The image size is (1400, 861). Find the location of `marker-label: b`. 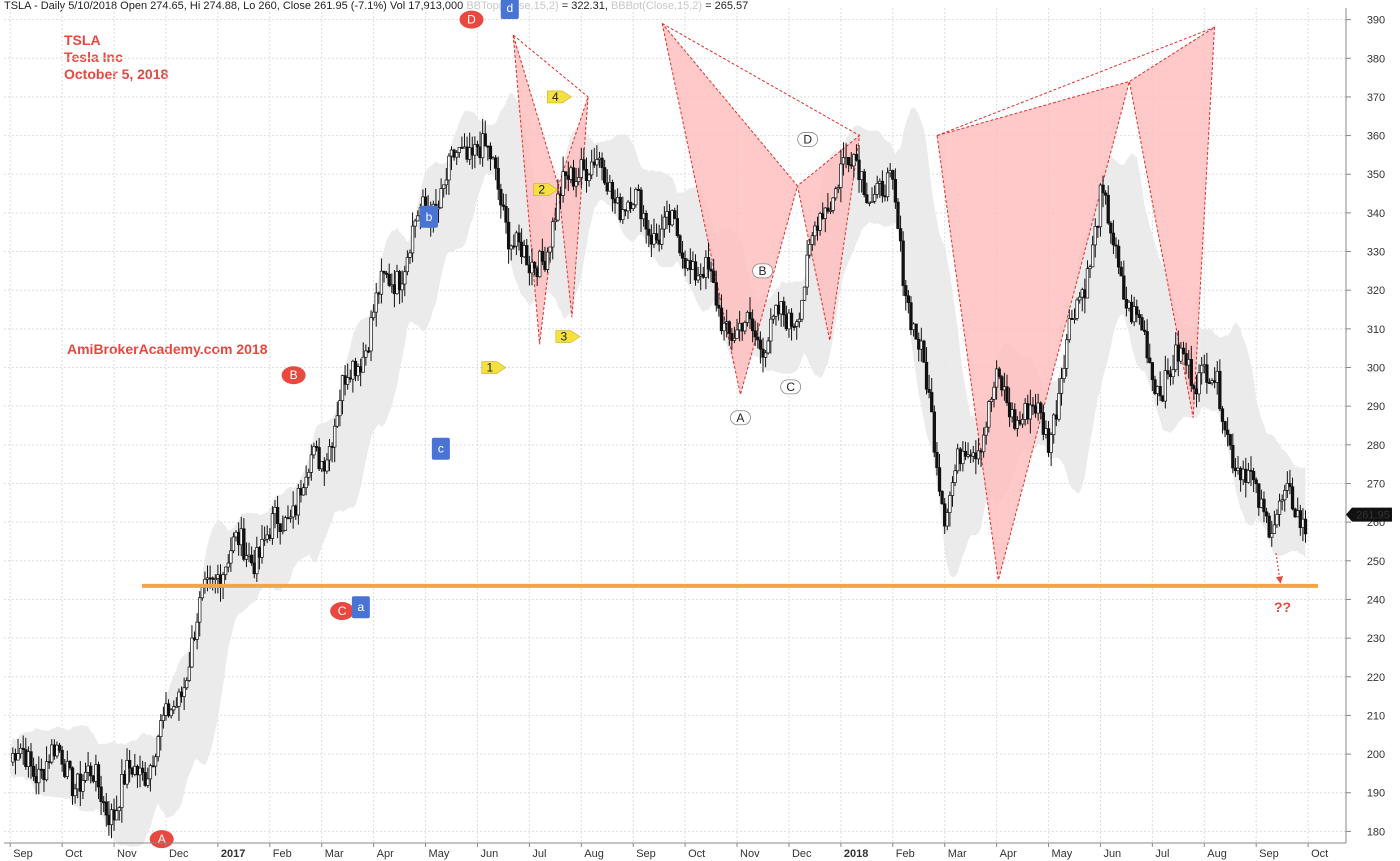

marker-label: b is located at coordinates (429, 217).